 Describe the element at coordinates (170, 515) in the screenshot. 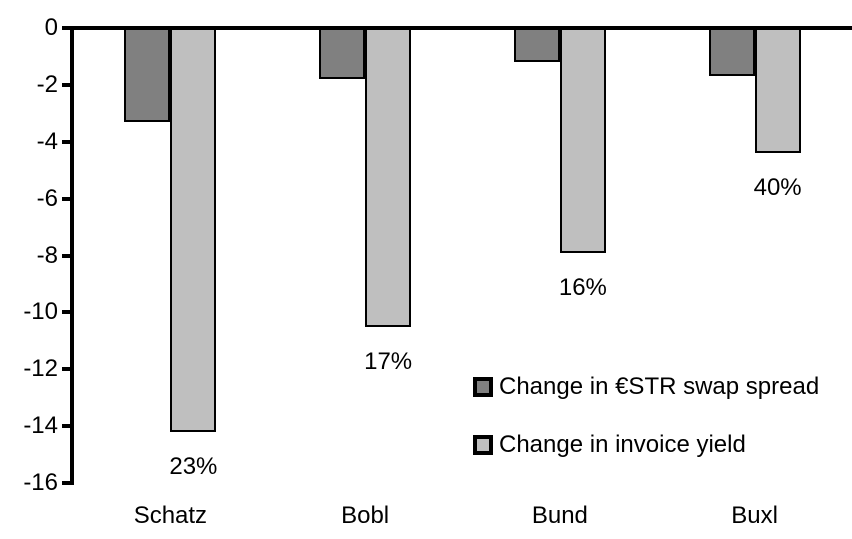

I see `x-axis-category-label: Schatz` at that location.